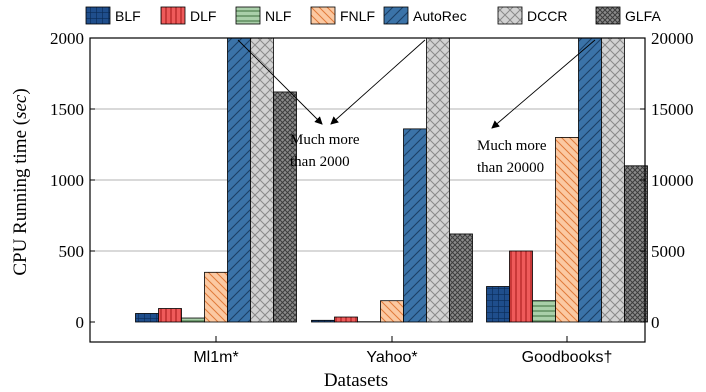 This screenshot has height=392, width=706. I want to click on y2-tick-label: 15000, so click(672, 109).